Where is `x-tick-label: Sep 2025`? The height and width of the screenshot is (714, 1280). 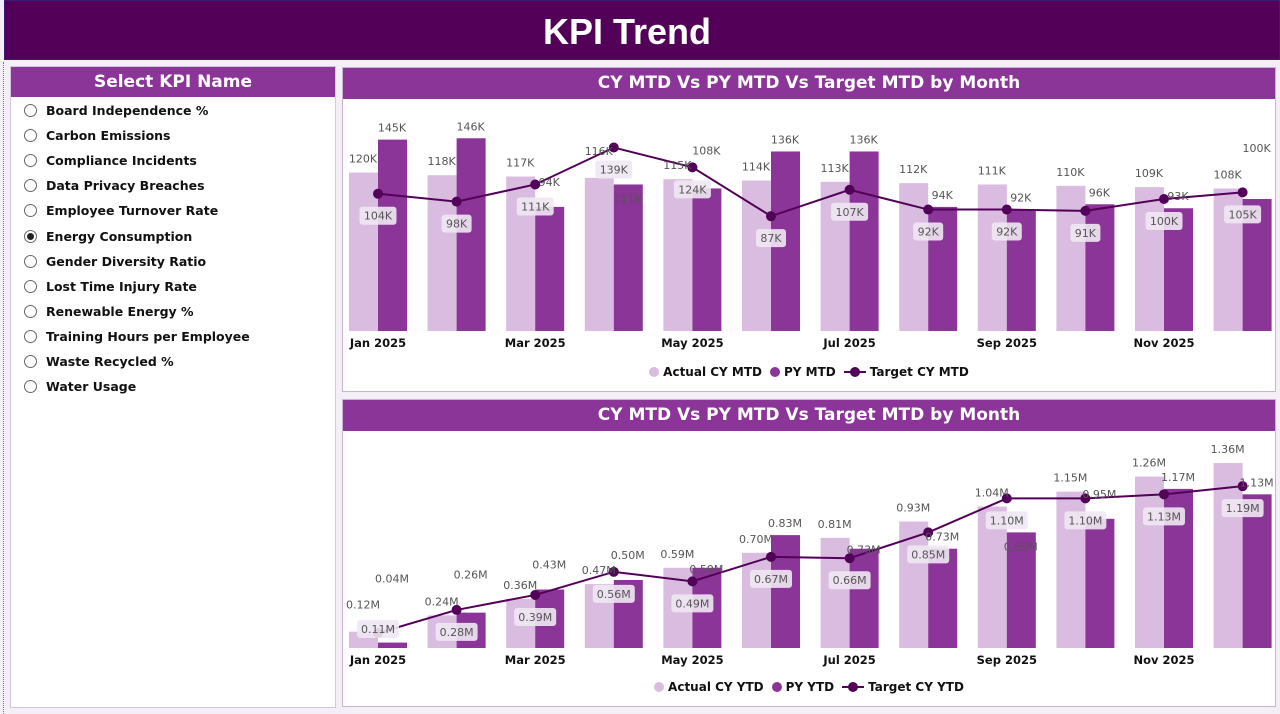
x-tick-label: Sep 2025 is located at coordinates (1007, 660).